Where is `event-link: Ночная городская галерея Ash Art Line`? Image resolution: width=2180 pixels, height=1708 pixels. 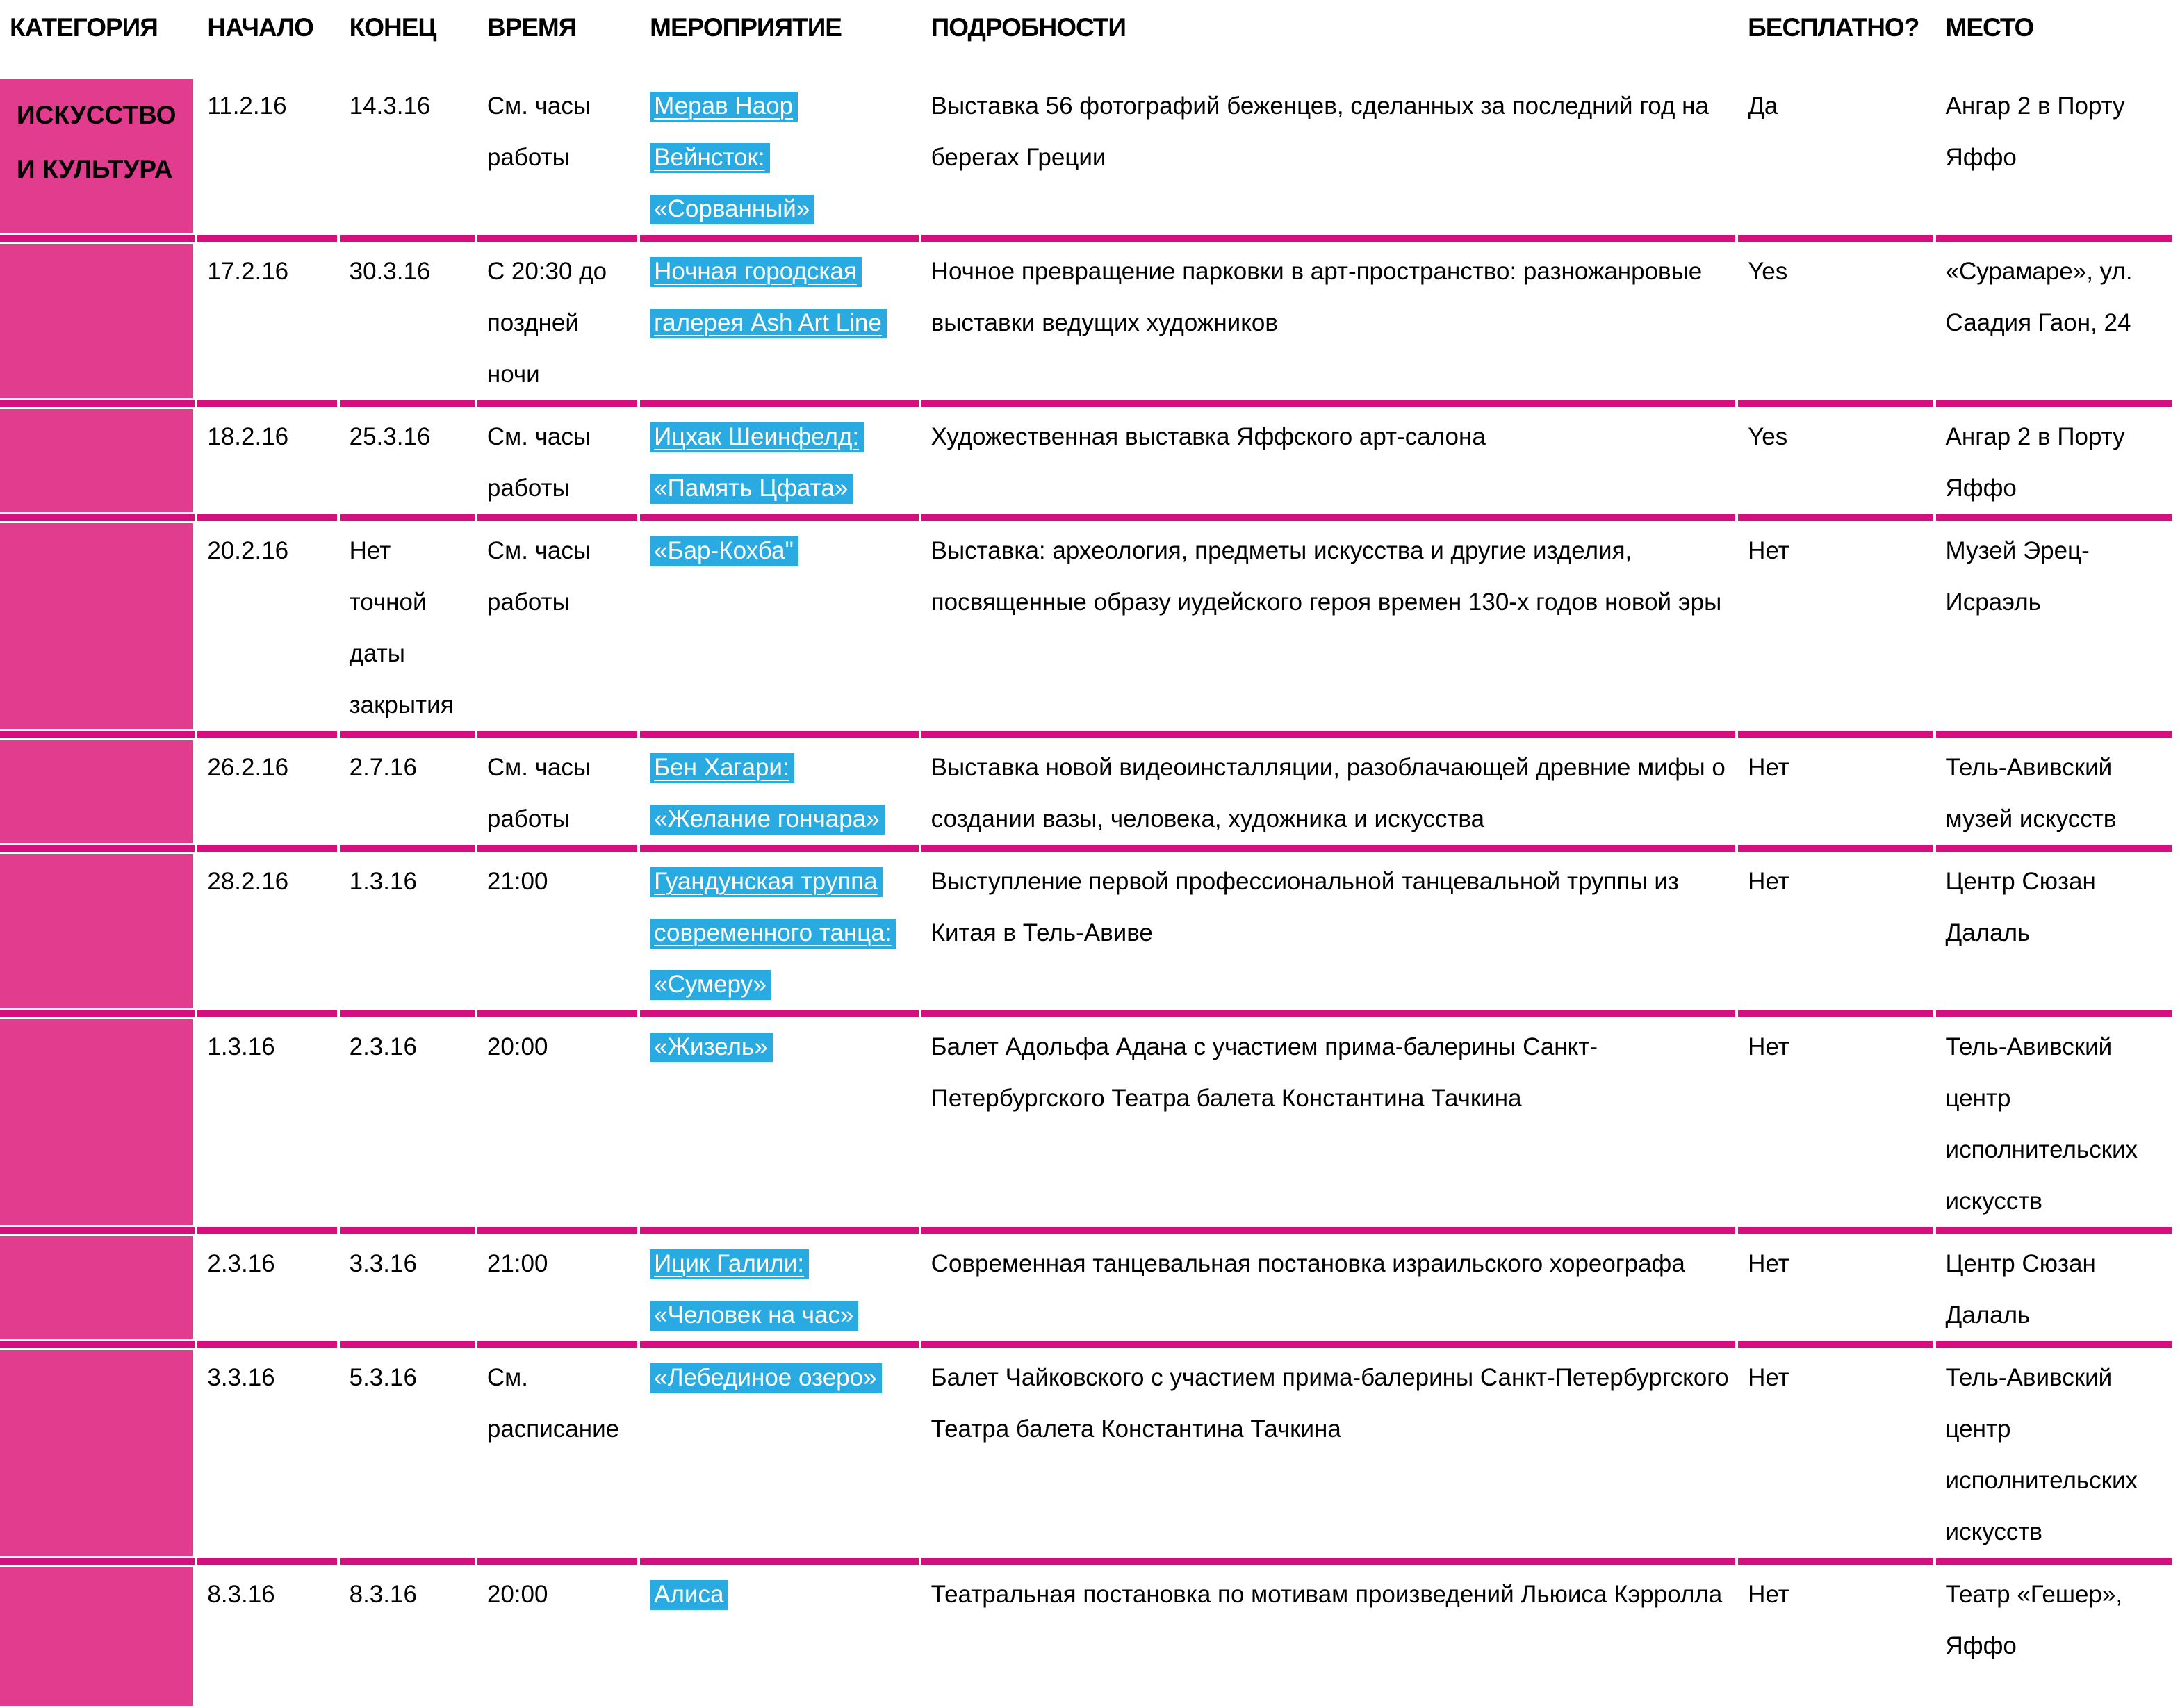 event-link: Ночная городская галерея Ash Art Line is located at coordinates (768, 297).